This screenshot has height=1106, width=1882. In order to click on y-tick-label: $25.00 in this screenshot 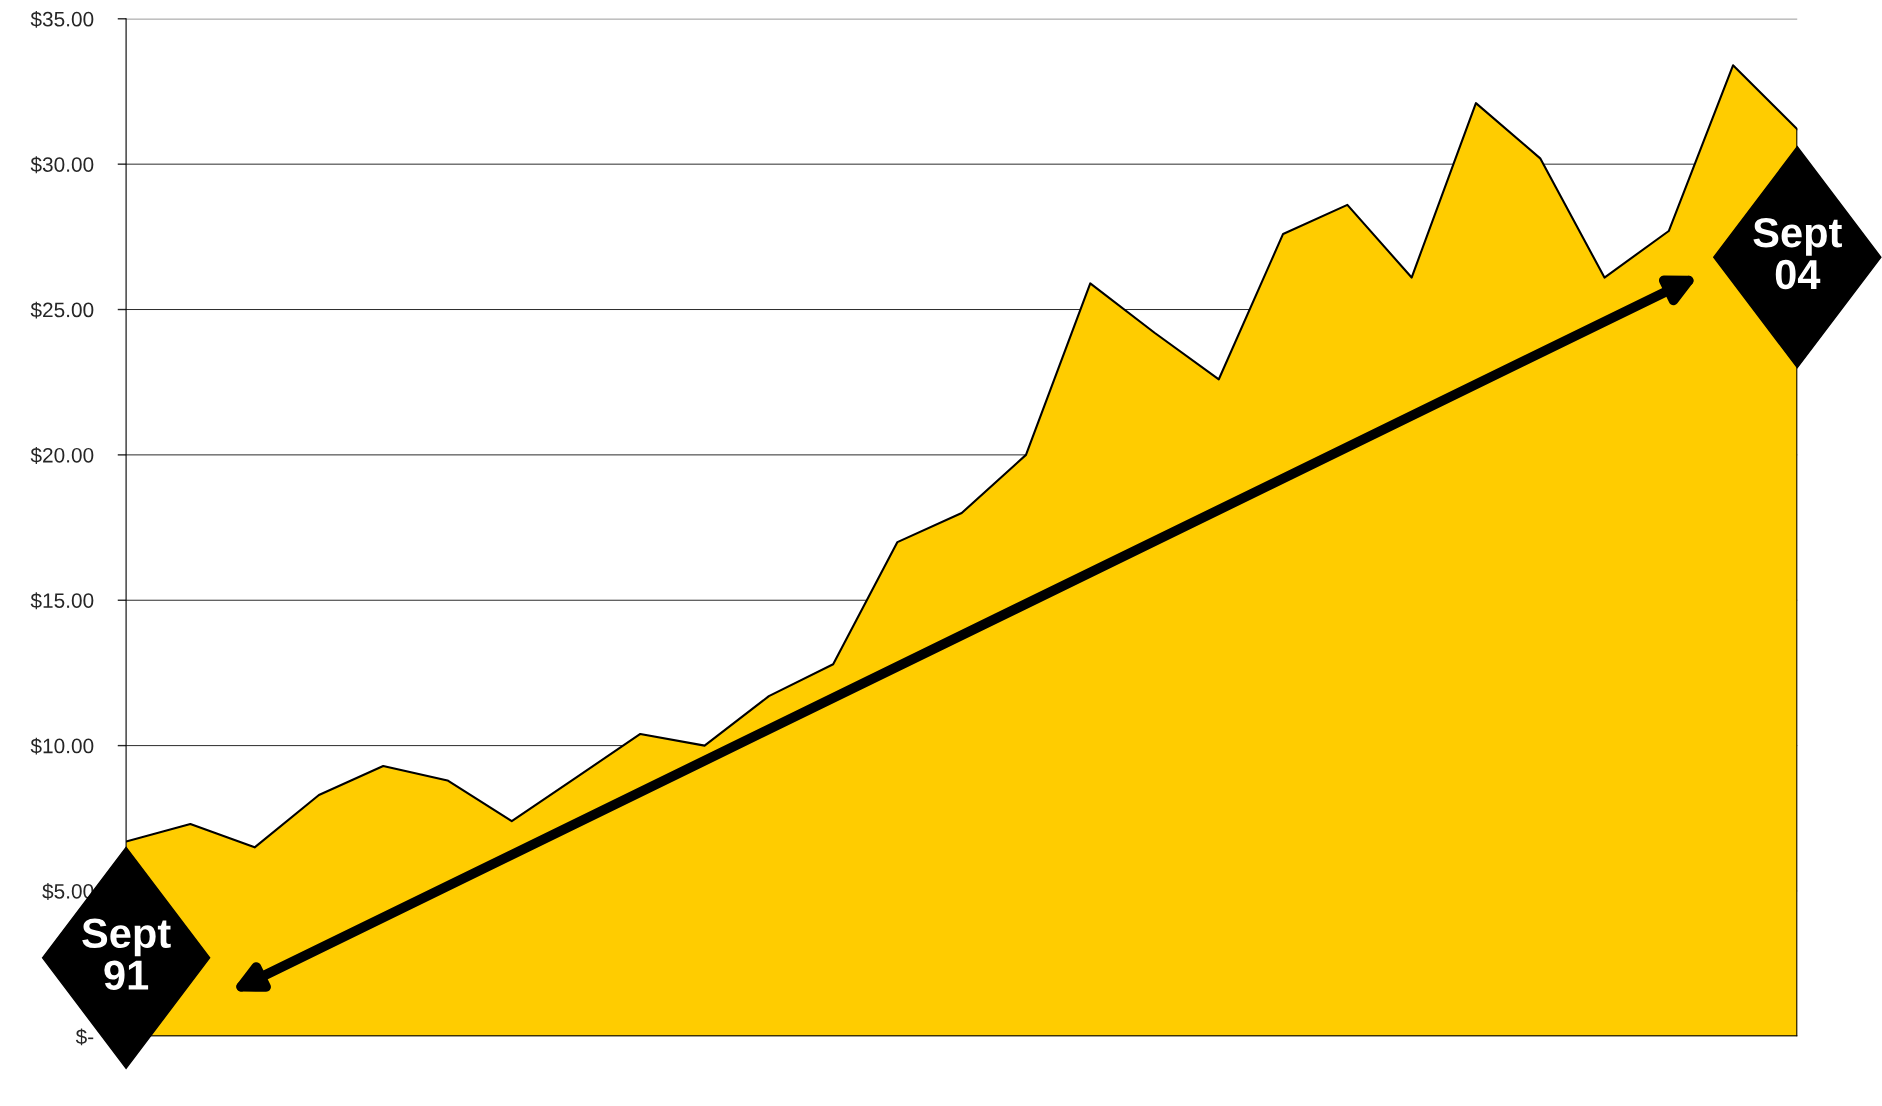, I will do `click(62, 310)`.